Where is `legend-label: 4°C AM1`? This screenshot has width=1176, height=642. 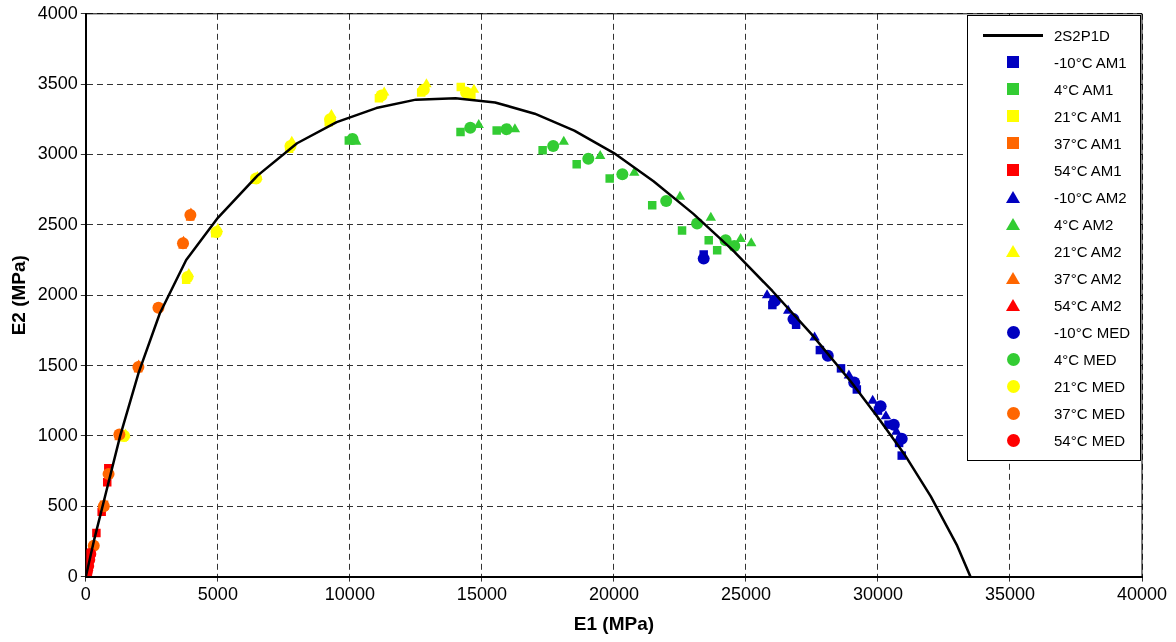 legend-label: 4°C AM1 is located at coordinates (1084, 89).